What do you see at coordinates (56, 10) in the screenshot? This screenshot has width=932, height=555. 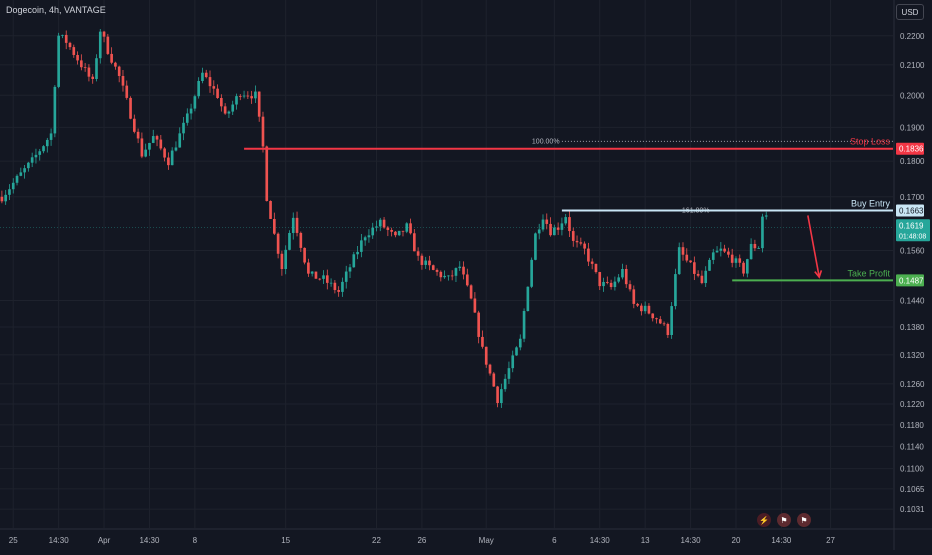 I see `chart-title: Dogecoin, 4h, VANTAGE` at bounding box center [56, 10].